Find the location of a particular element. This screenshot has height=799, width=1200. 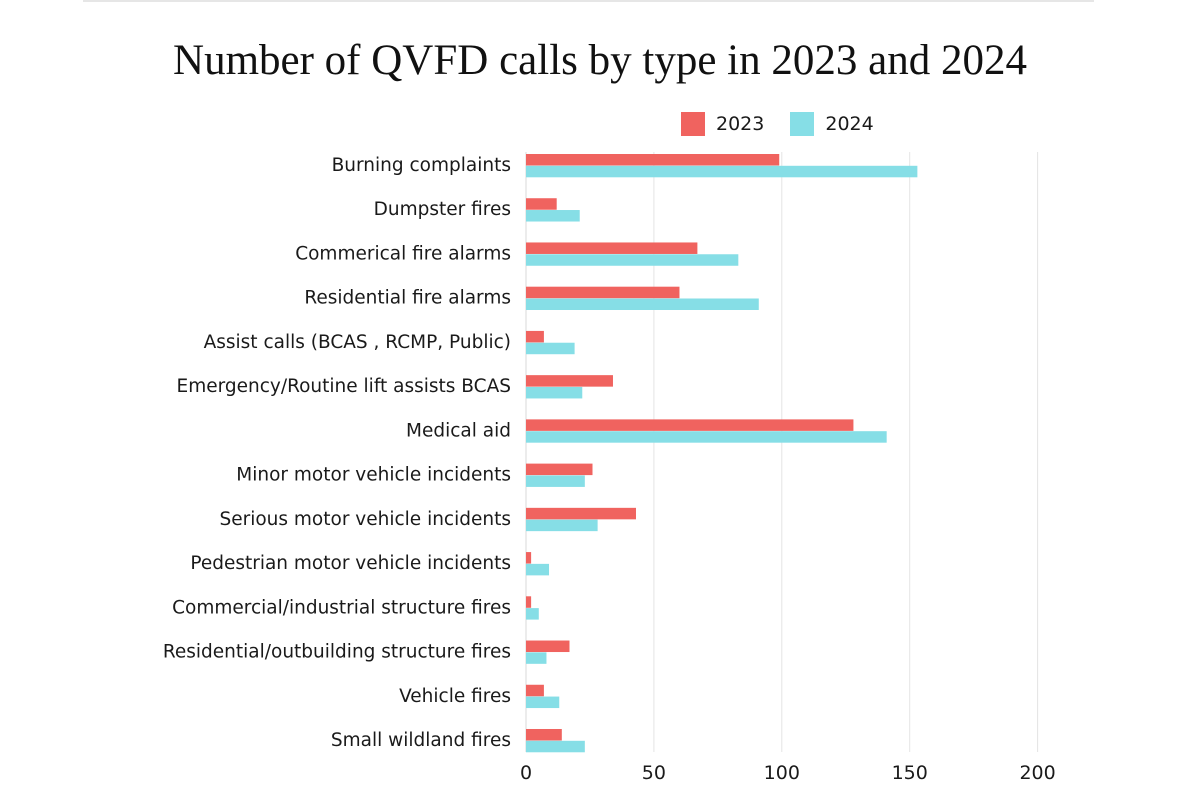

legend-label-2023: 2023 is located at coordinates (740, 124).